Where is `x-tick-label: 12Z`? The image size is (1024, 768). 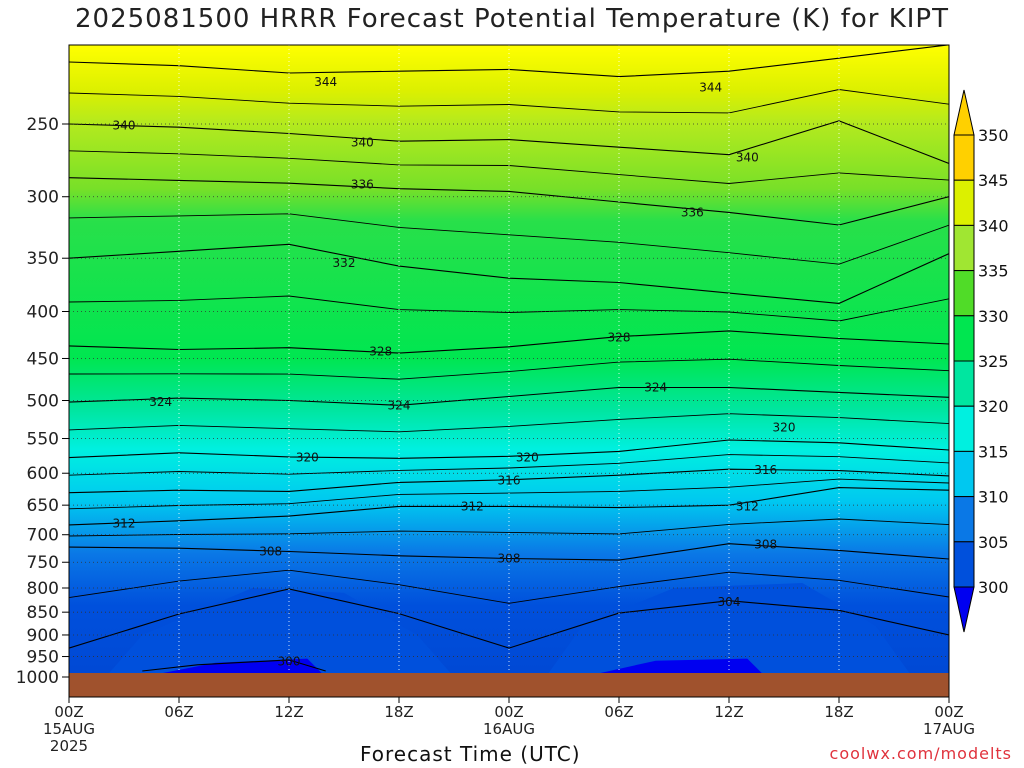
x-tick-label: 12Z is located at coordinates (728, 712).